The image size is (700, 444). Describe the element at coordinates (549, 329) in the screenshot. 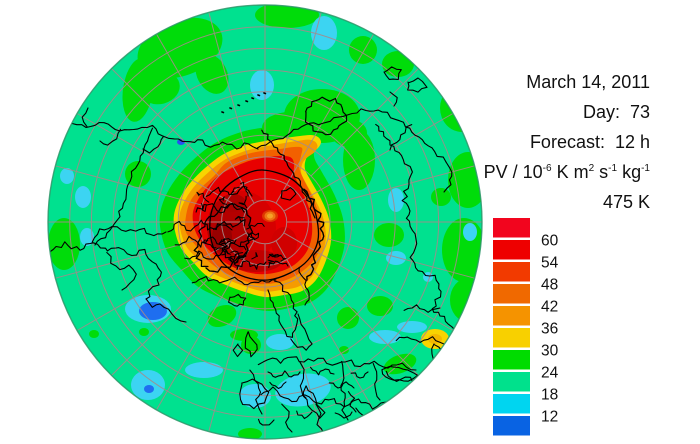

I see `svg-text: 36` at that location.